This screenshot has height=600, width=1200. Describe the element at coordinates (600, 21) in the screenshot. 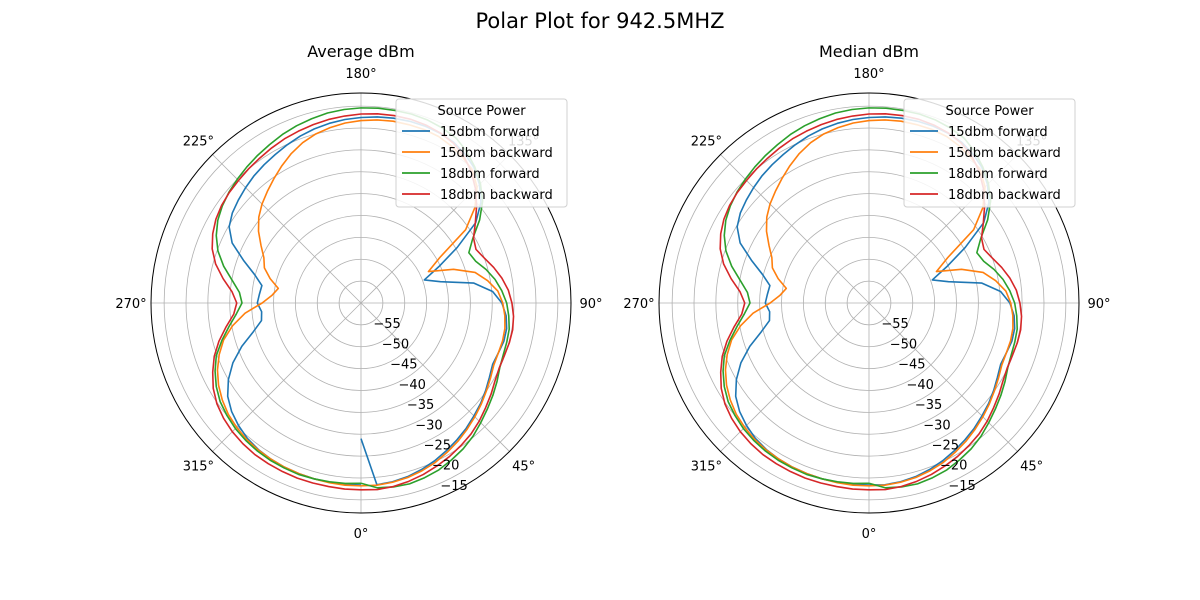

I see `figure-title: Polar Plot for 942.5MHZ` at that location.